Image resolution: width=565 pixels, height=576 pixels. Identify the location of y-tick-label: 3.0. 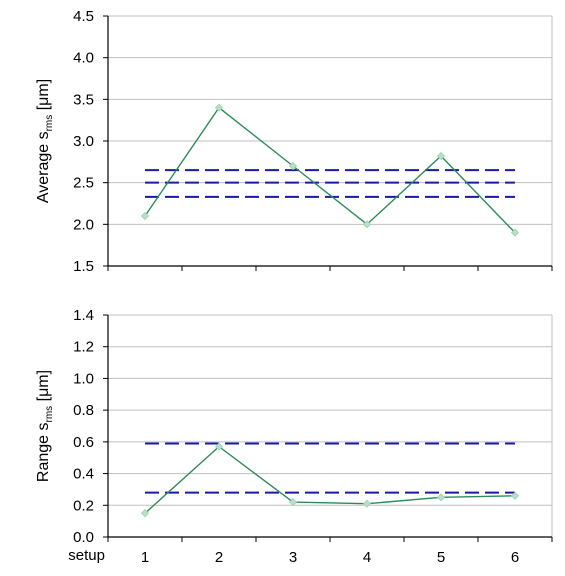
(83, 141).